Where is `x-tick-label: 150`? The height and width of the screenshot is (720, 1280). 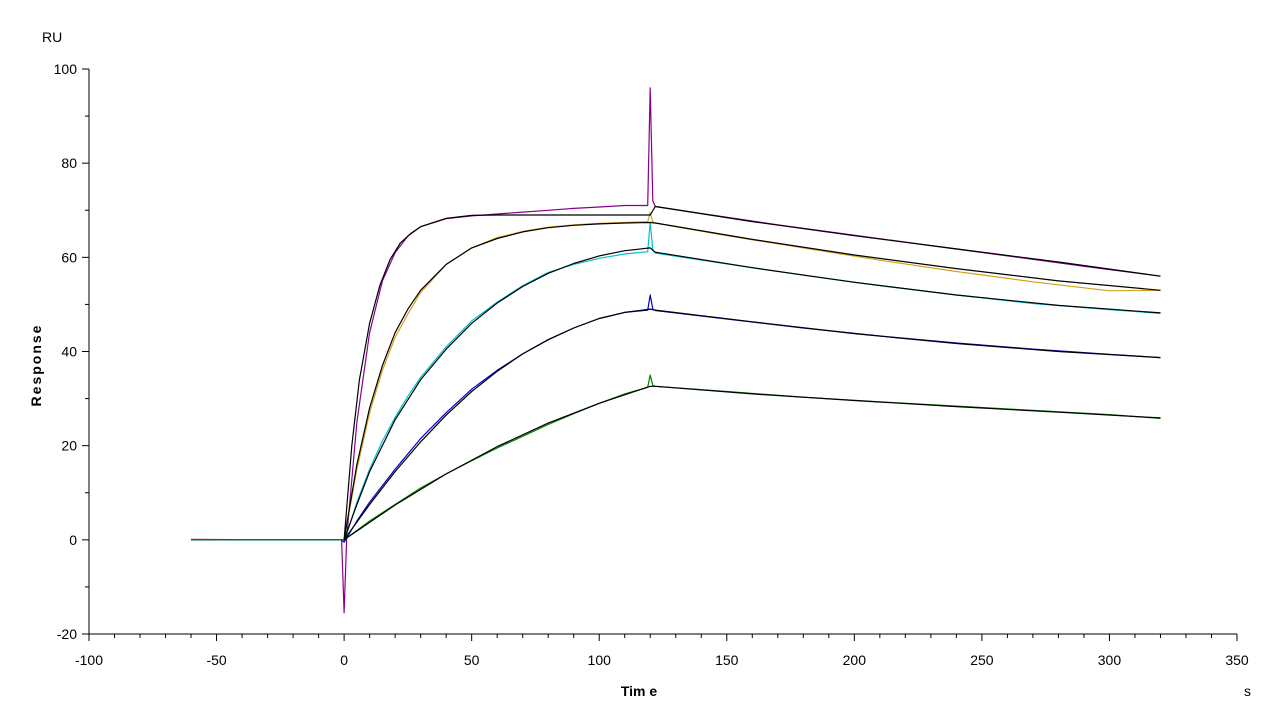
x-tick-label: 150 is located at coordinates (727, 660).